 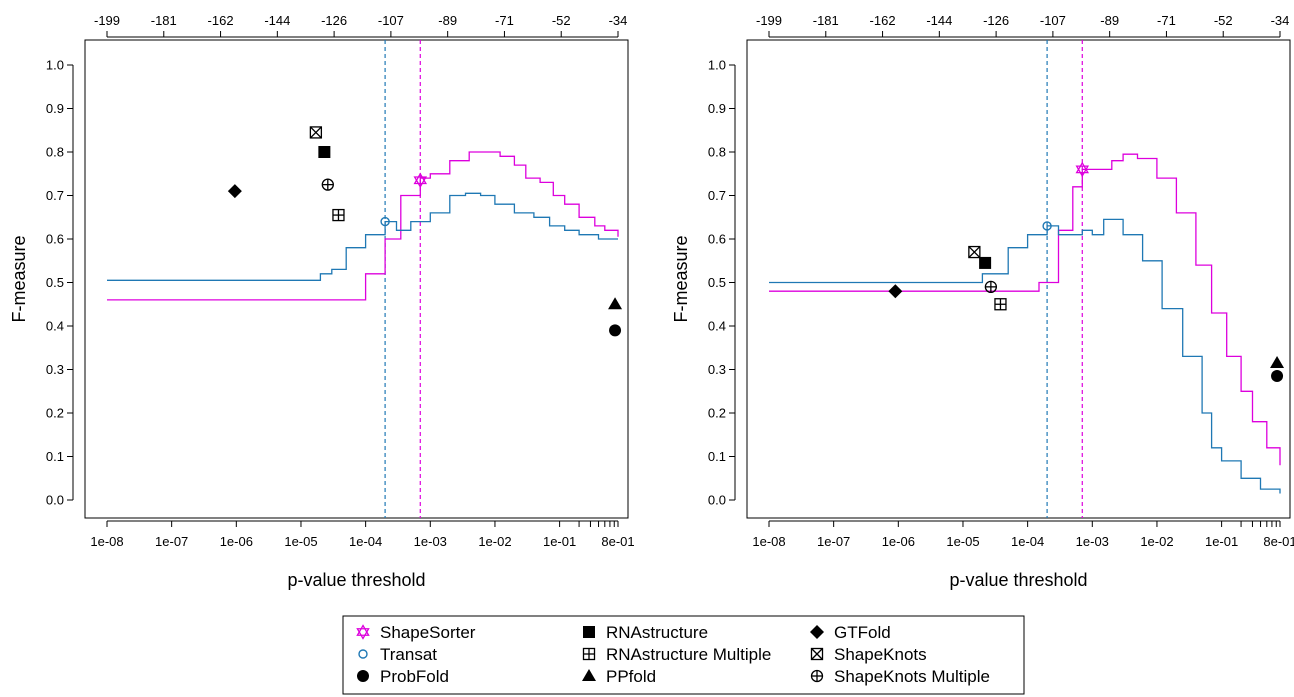 I want to click on y-axis-title: F-measure, so click(x=681, y=278).